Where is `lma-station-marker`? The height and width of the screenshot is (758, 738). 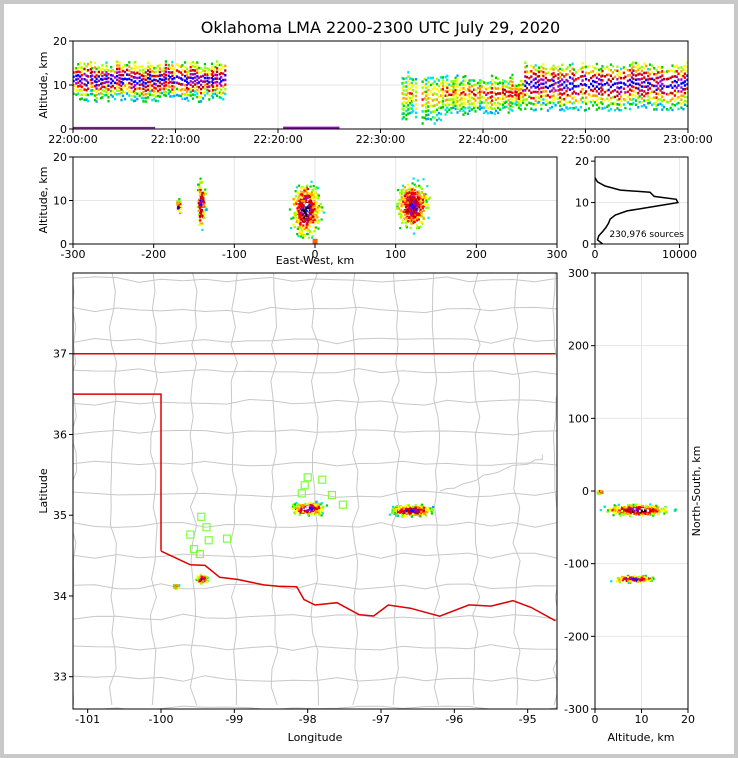
lma-station-marker is located at coordinates (201, 516).